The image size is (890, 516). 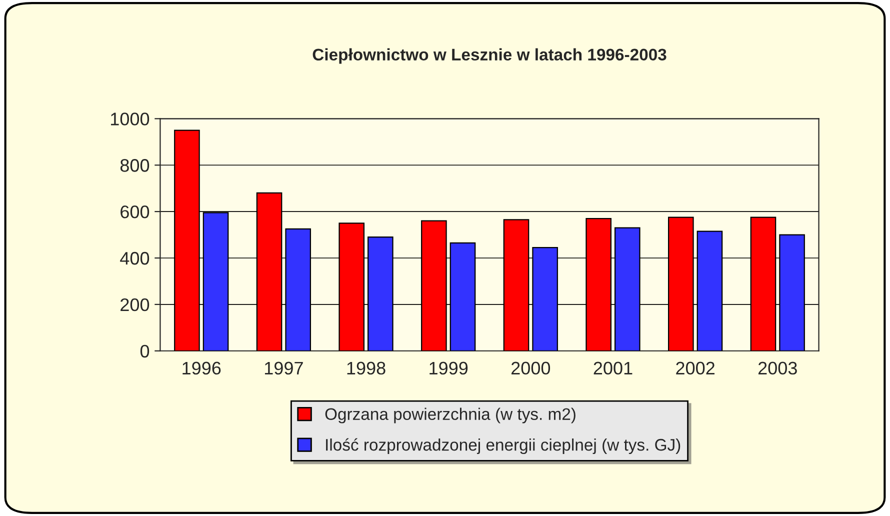 I want to click on legend-label: Ogrzana powierzchnia (w tys. m2), so click(x=450, y=416).